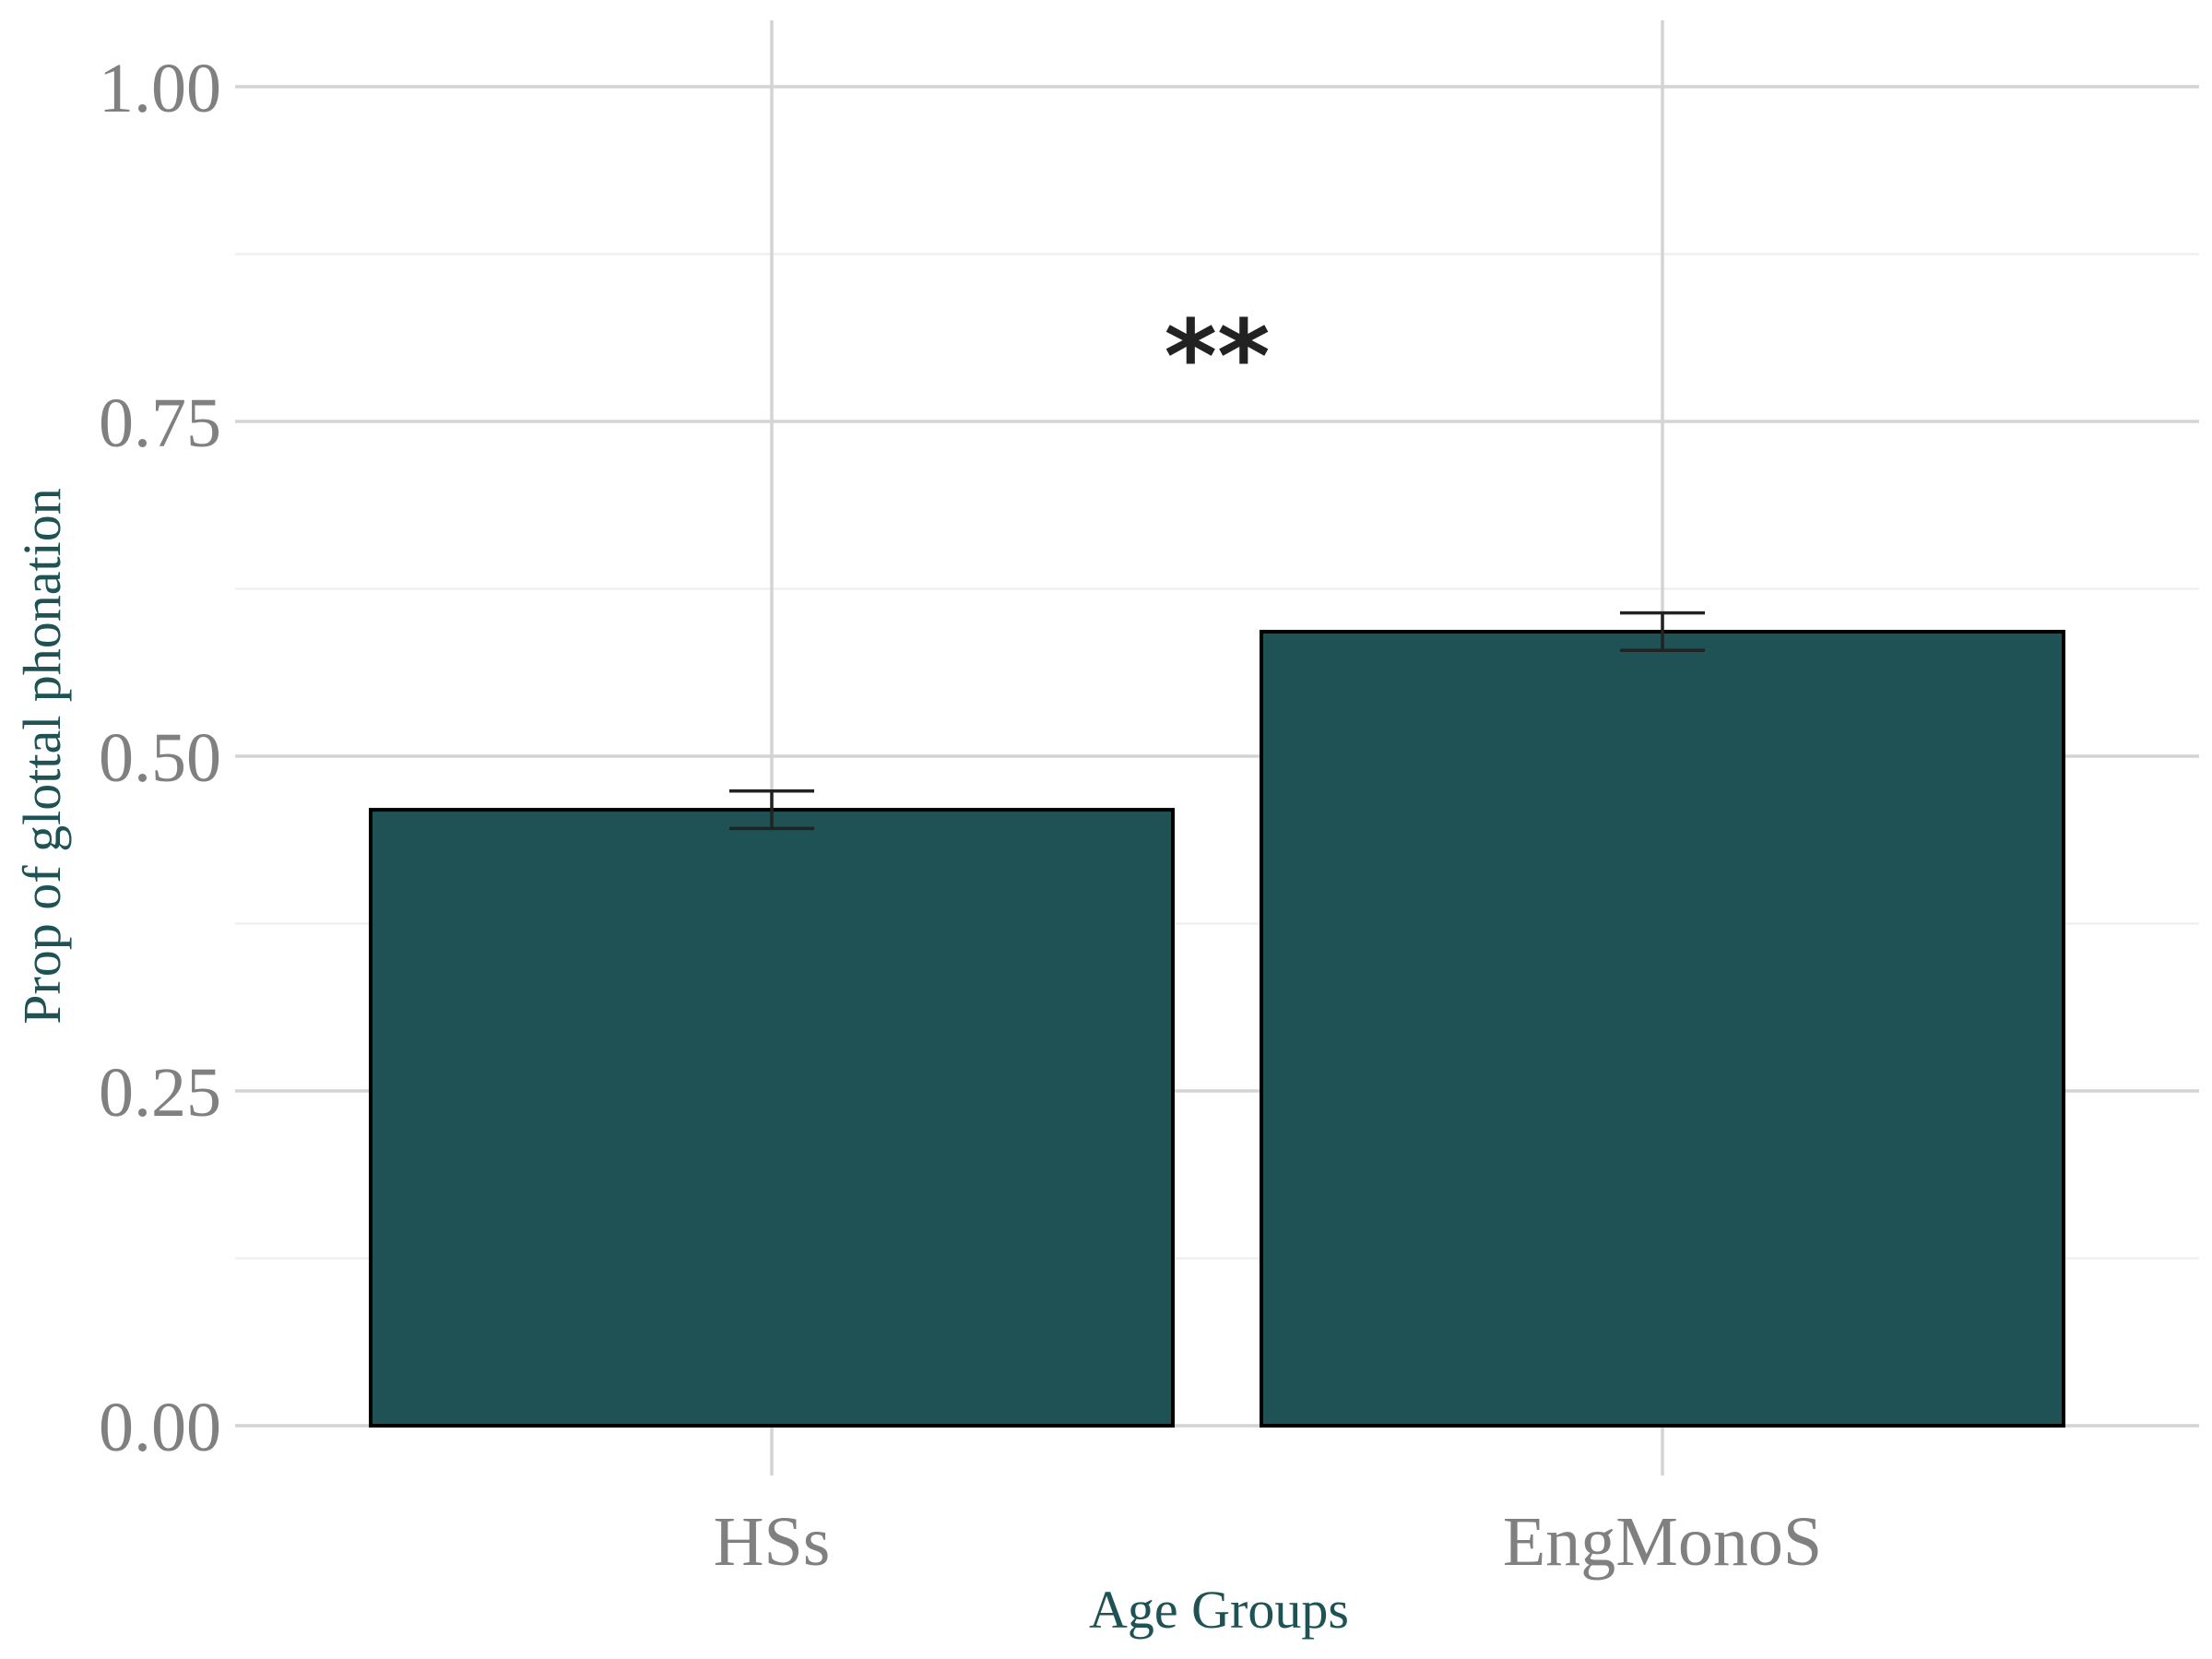  I want to click on y-tick-labels: 0.00 0.25 0.50 0.75 1.00, so click(160, 758).